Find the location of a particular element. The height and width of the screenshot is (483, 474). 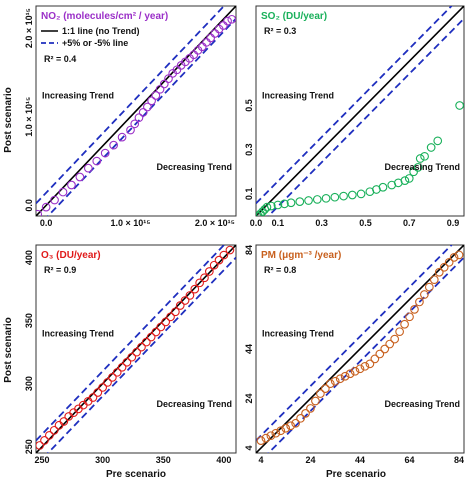

x-tick-label: 0.3 is located at coordinates (321, 223).